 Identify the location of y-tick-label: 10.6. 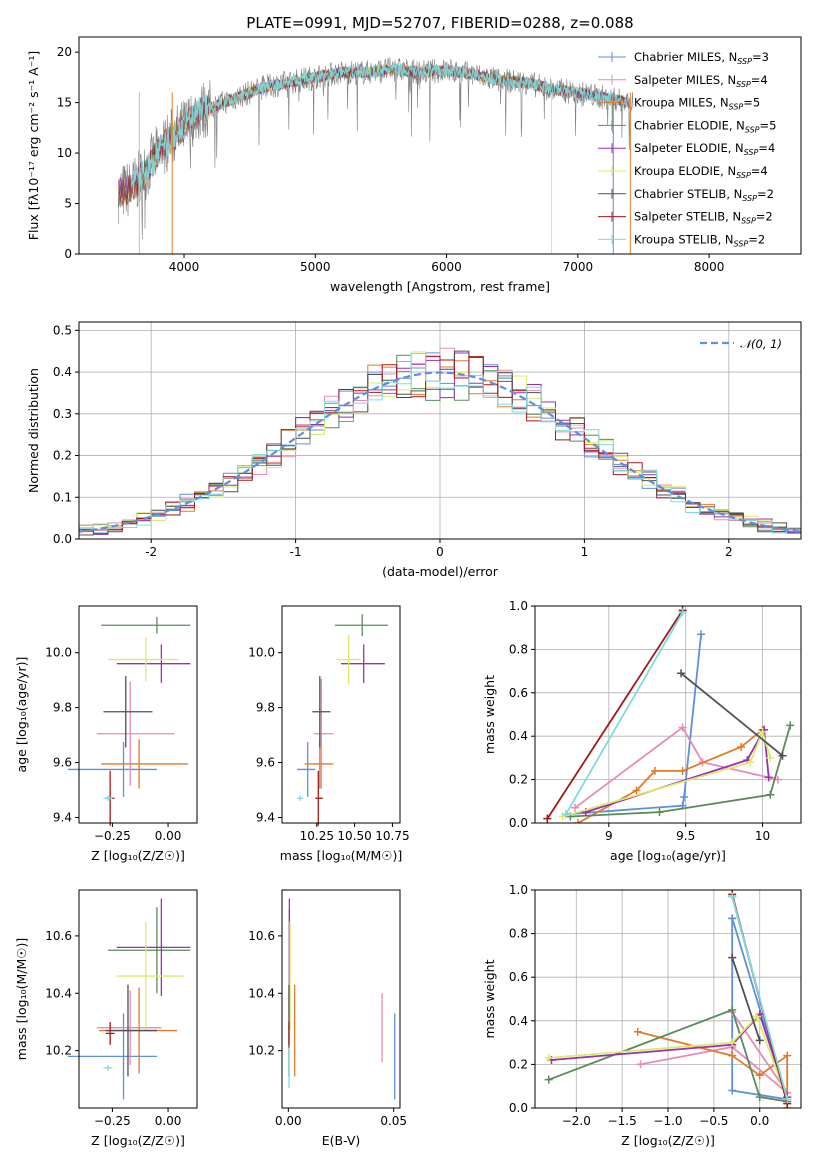
(261, 936).